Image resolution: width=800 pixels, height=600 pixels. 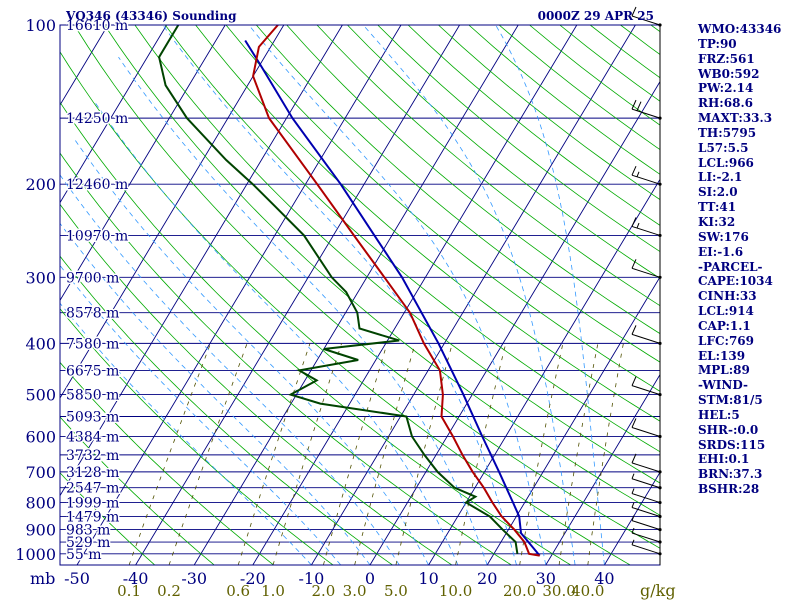 What do you see at coordinates (646, 281) in the screenshot?
I see `wind-barbs` at bounding box center [646, 281].